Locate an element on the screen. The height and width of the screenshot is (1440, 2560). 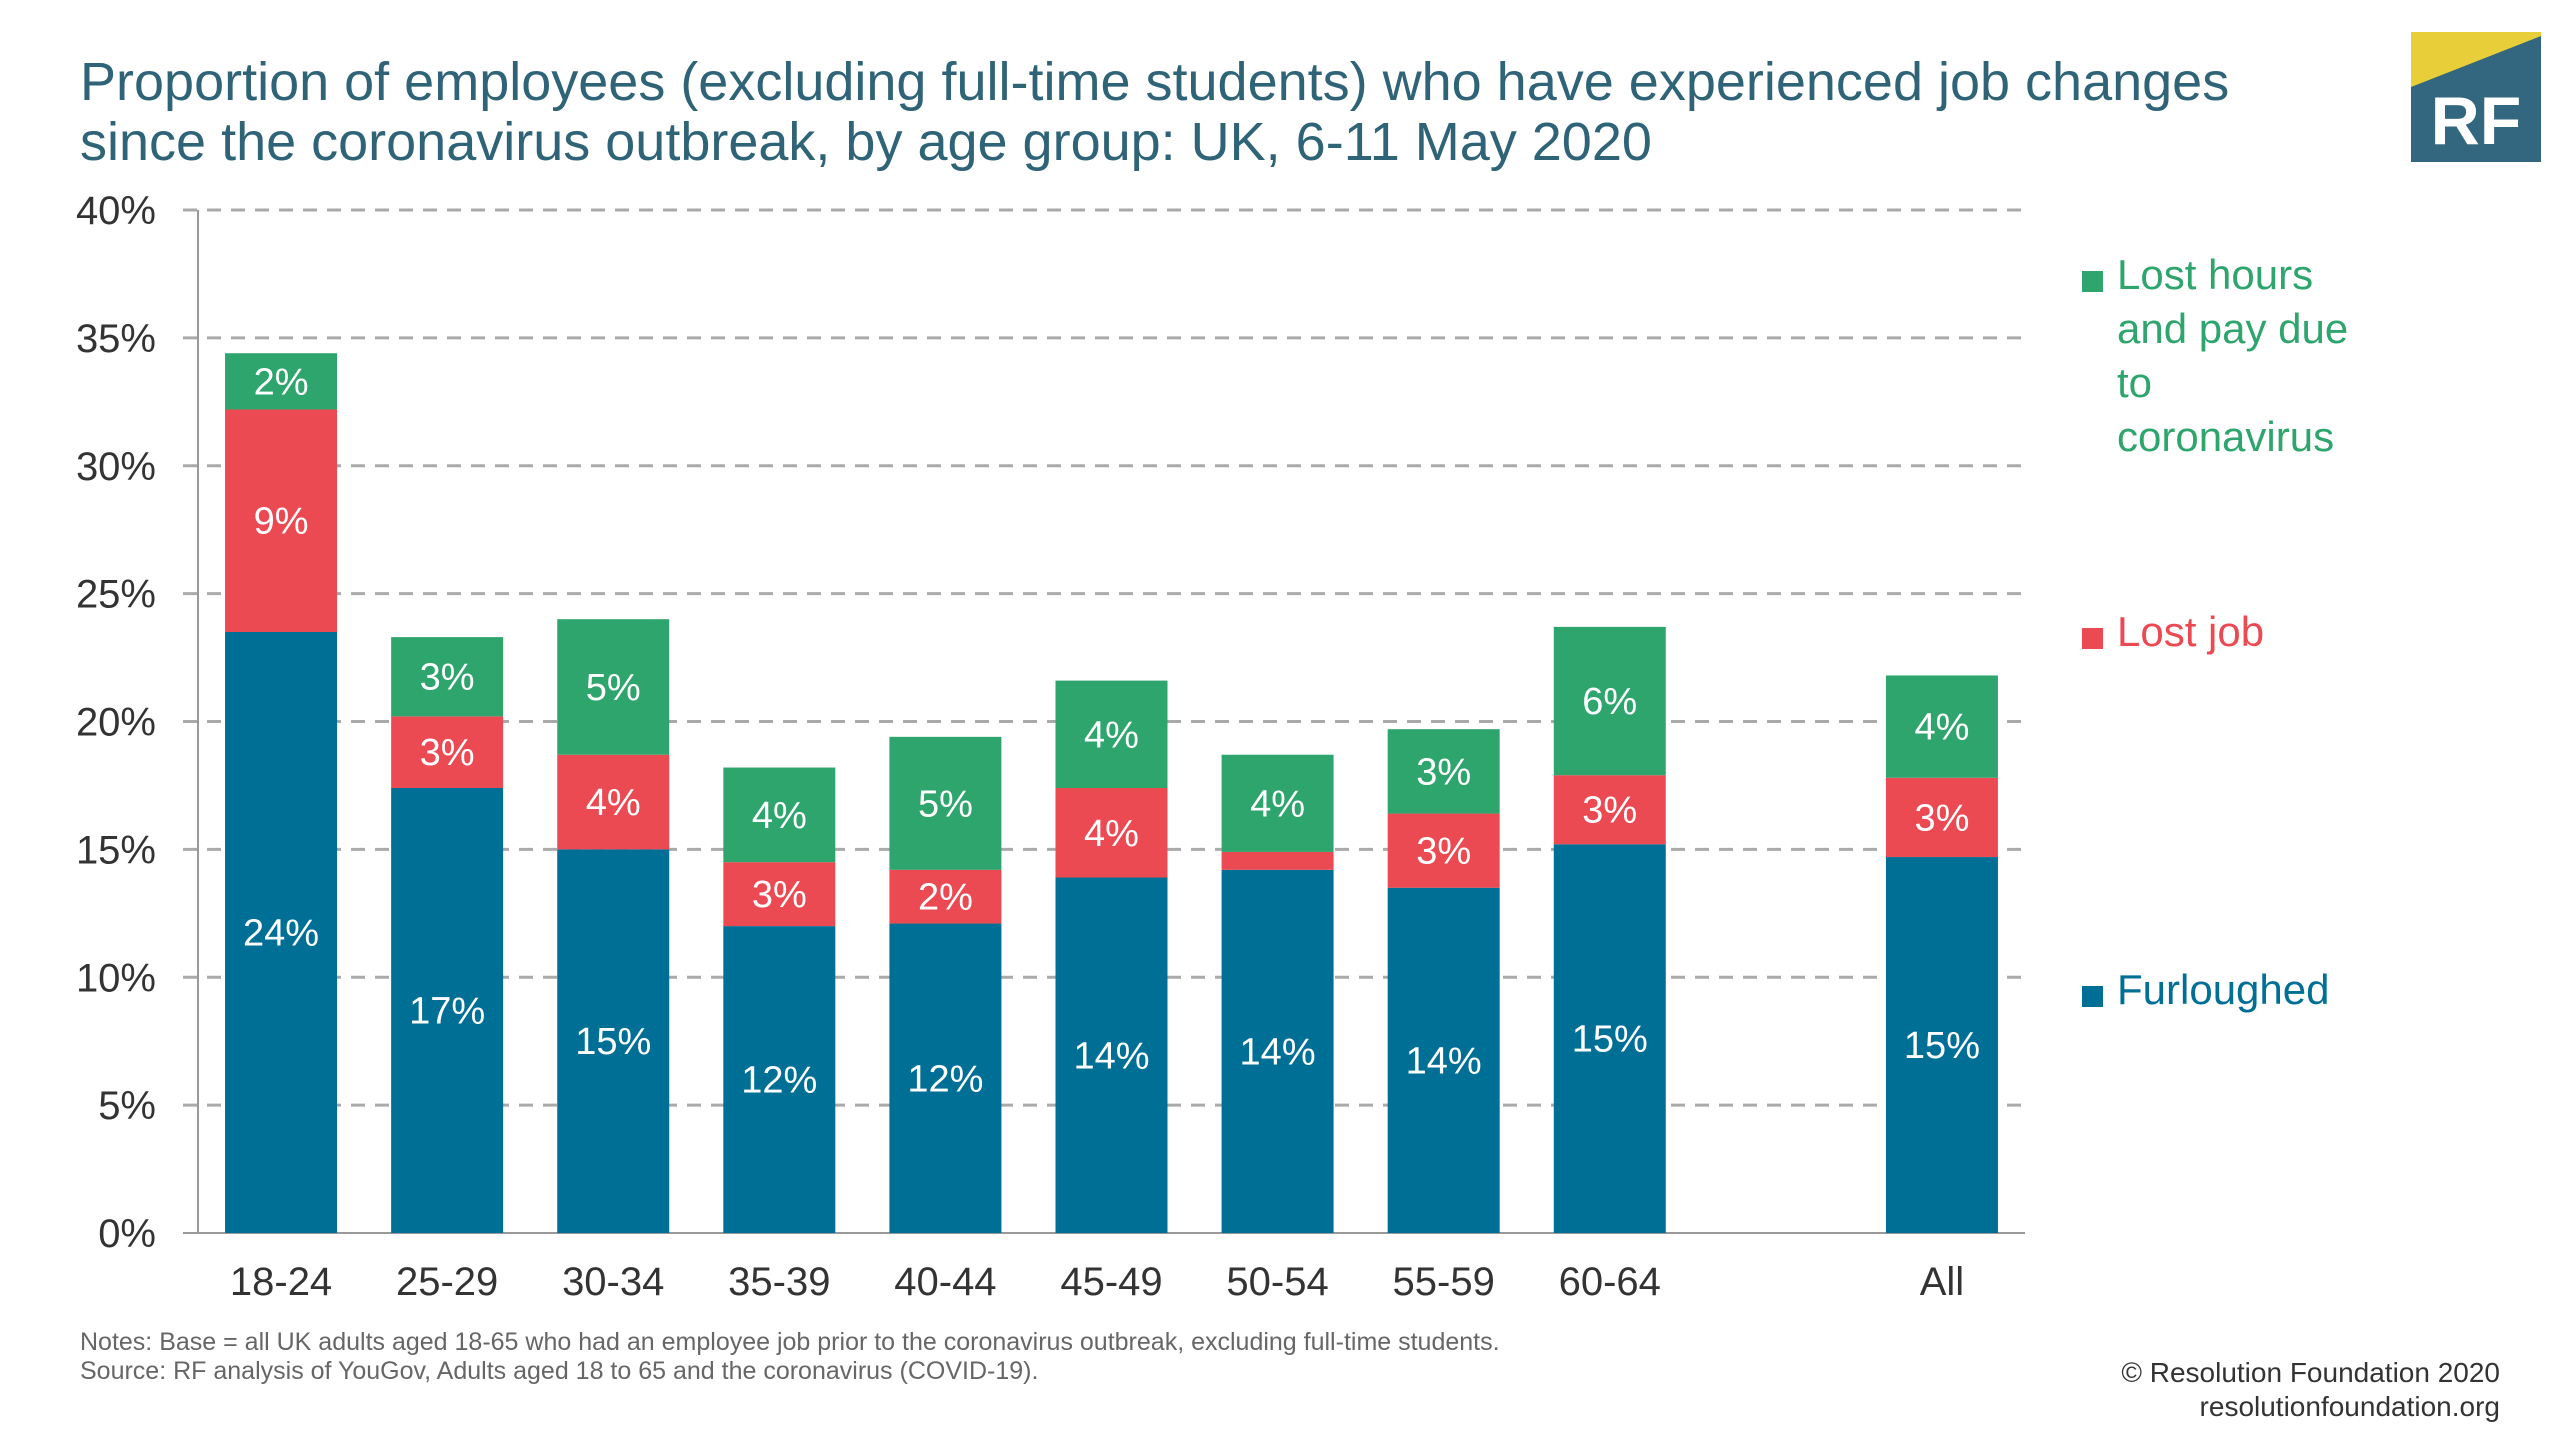
x-tick-label: 40-44 is located at coordinates (945, 1282).